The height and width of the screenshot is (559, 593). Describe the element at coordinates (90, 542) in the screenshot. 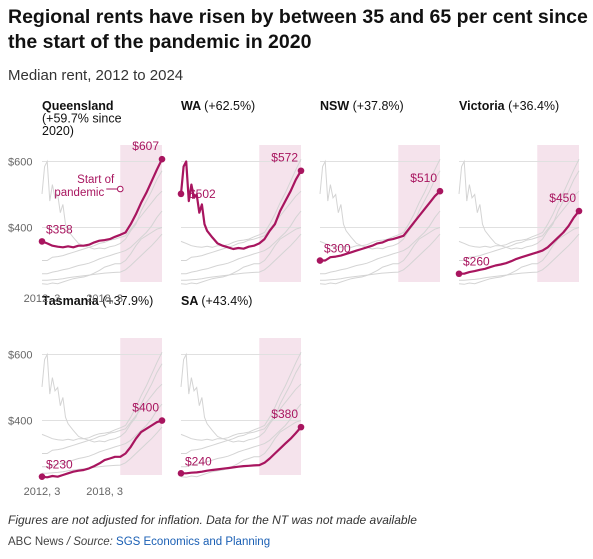

I see `credit-separator: / Source:` at that location.